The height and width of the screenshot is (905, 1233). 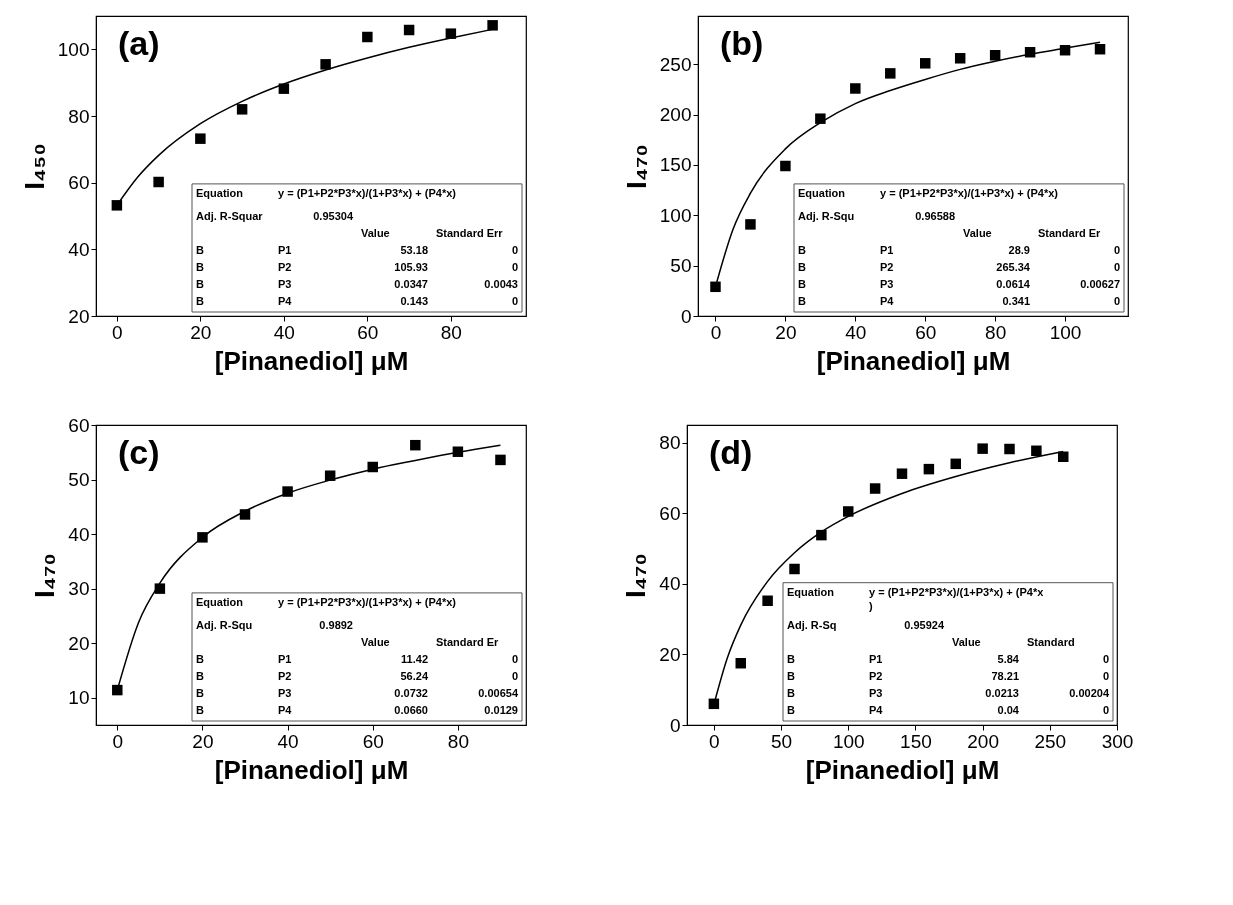 I want to click on annotation: 0.143, so click(x=414, y=300).